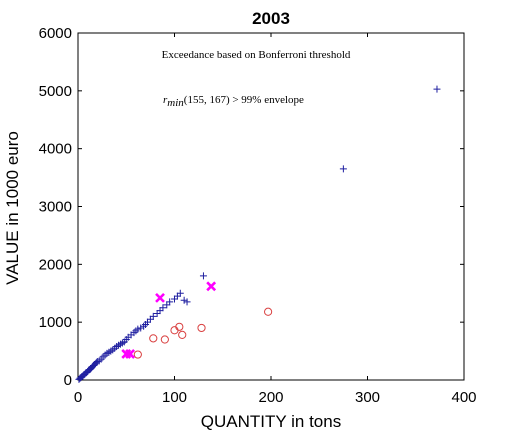 This screenshot has width=512, height=432. Describe the element at coordinates (463, 397) in the screenshot. I see `x-tick-label: 400` at that location.